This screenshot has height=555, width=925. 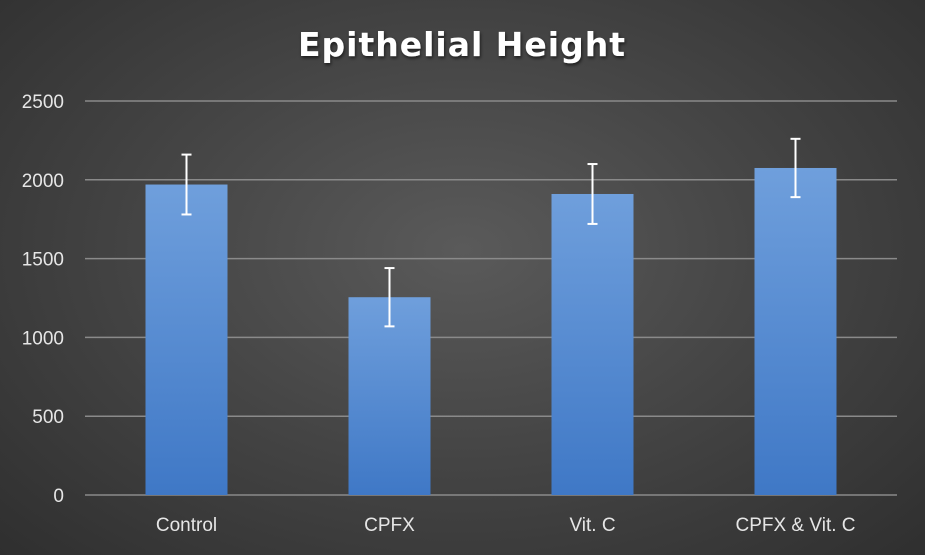 What do you see at coordinates (389, 525) in the screenshot?
I see `x-category-label: CPFX` at bounding box center [389, 525].